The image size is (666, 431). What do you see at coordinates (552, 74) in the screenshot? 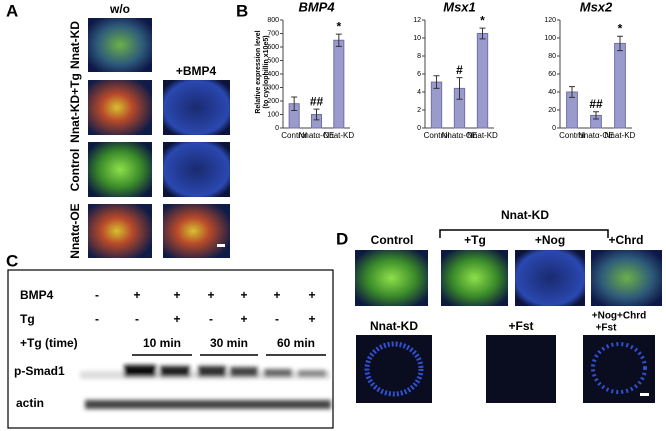
I see `y-tick-label: 60` at bounding box center [552, 74].